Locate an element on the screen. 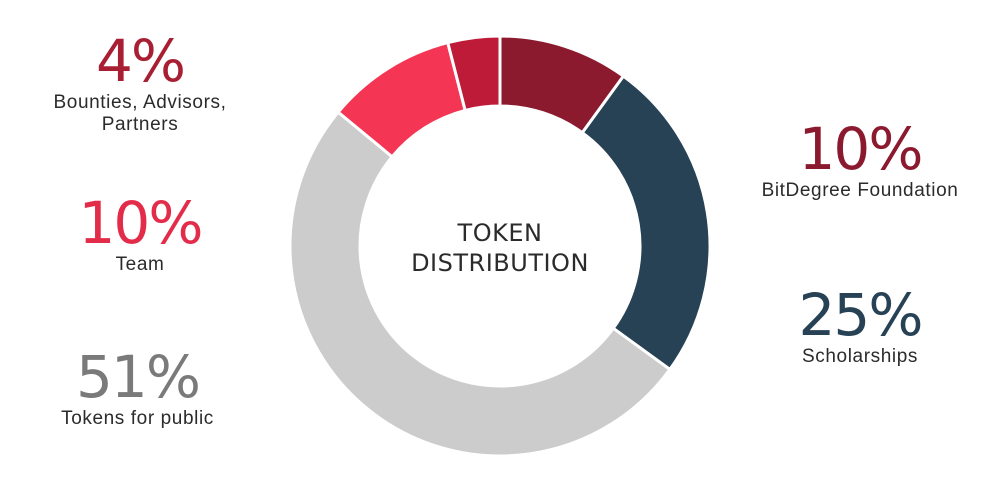 This screenshot has width=1000, height=495. label-team: 10% Team is located at coordinates (140, 234).